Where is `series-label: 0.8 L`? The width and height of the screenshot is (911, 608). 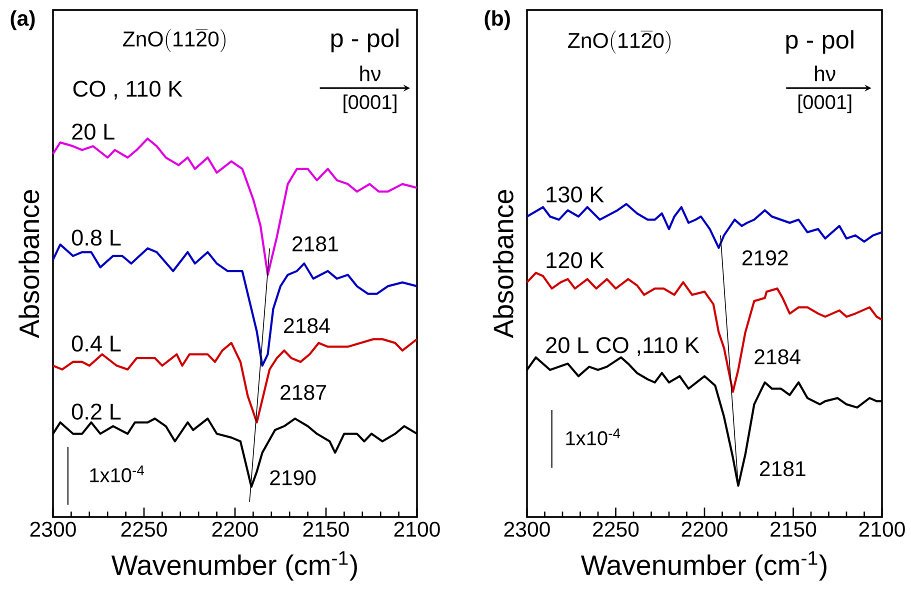
series-label: 0.8 L is located at coordinates (96, 238).